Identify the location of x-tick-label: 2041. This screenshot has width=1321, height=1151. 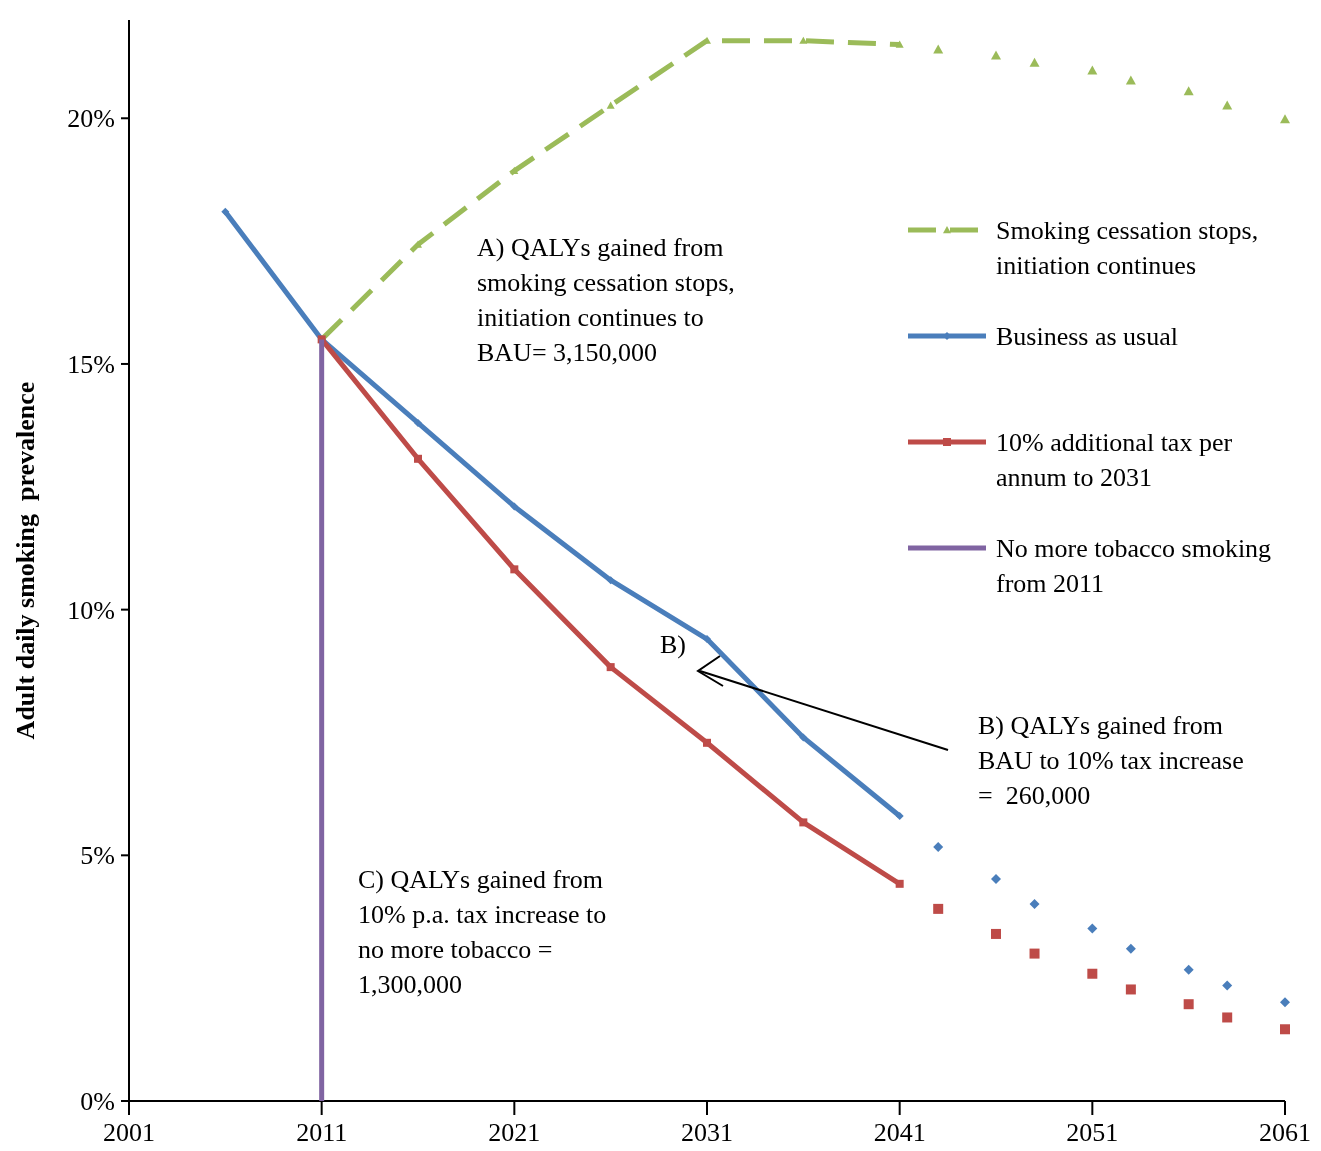
(899, 1132).